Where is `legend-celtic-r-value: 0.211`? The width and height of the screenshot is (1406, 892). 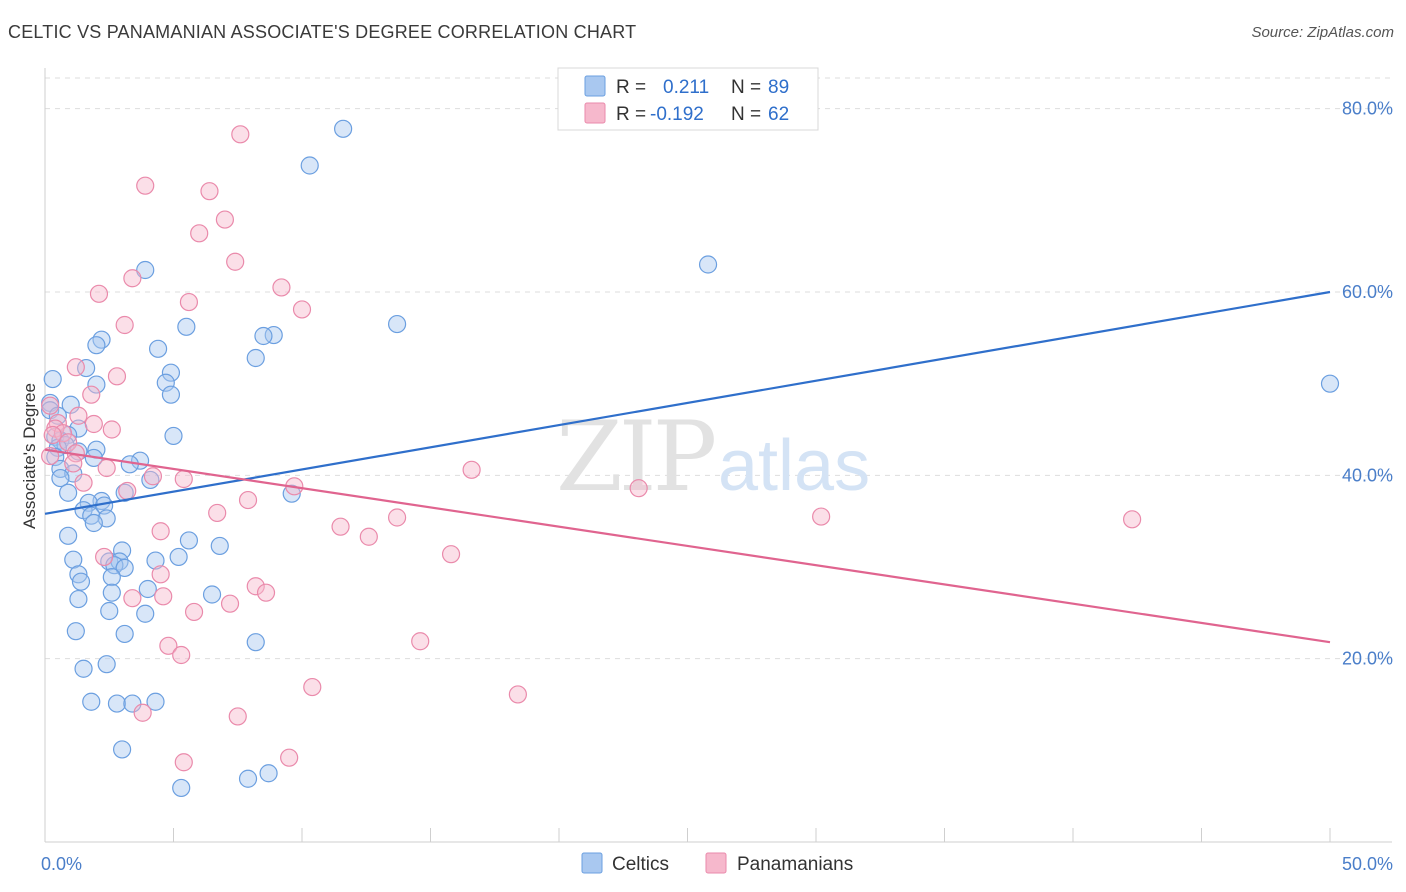
legend-celtic-r-value: 0.211 is located at coordinates (686, 87).